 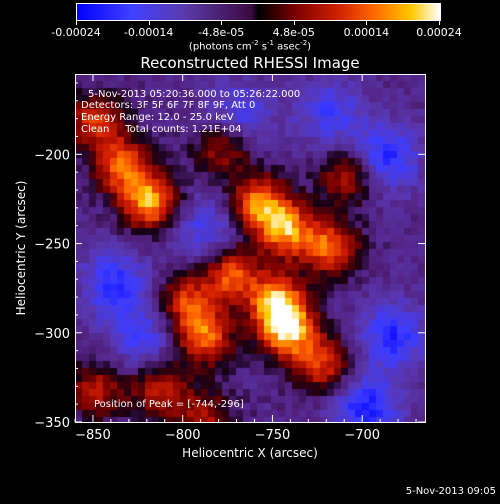 I want to click on y-tick-label: −200, so click(x=52, y=155).